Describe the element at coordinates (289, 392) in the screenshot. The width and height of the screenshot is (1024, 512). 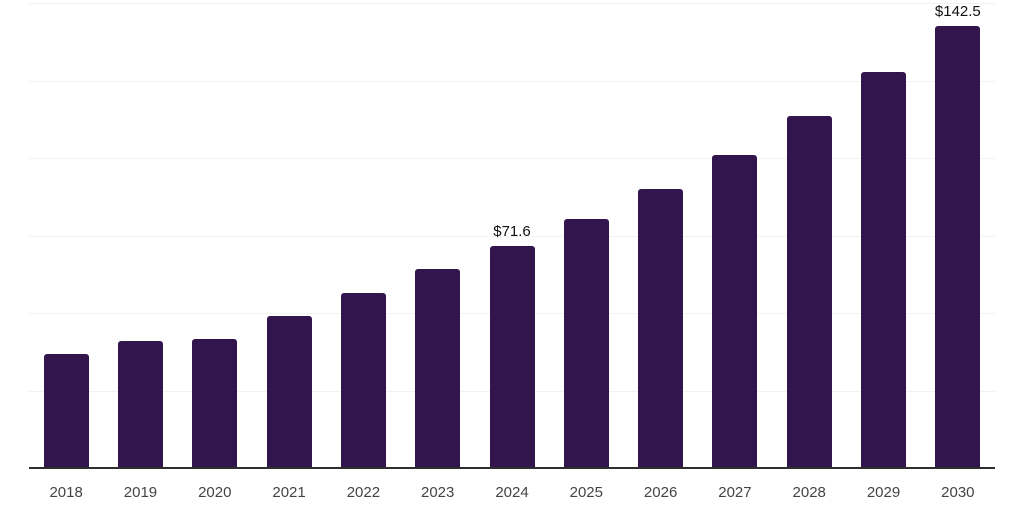
I see `bar-2021` at that location.